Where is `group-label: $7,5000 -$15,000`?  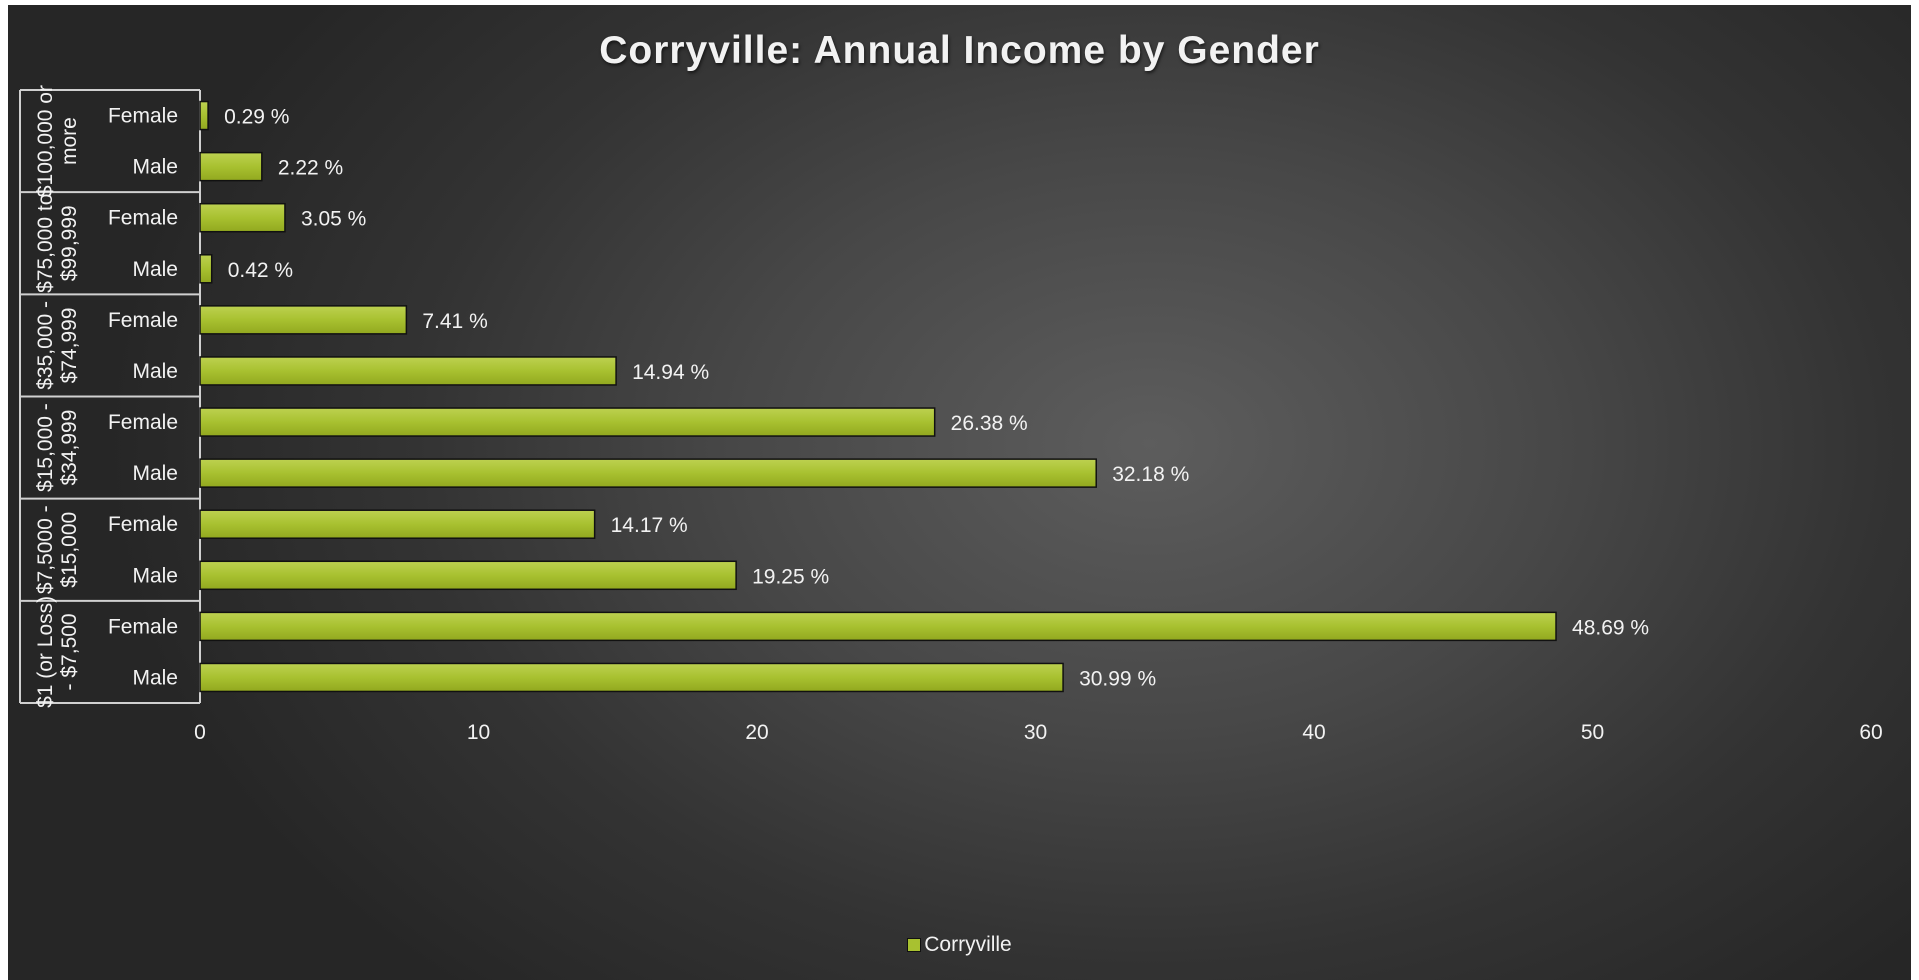 group-label: $7,5000 -$15,000 is located at coordinates (57, 549).